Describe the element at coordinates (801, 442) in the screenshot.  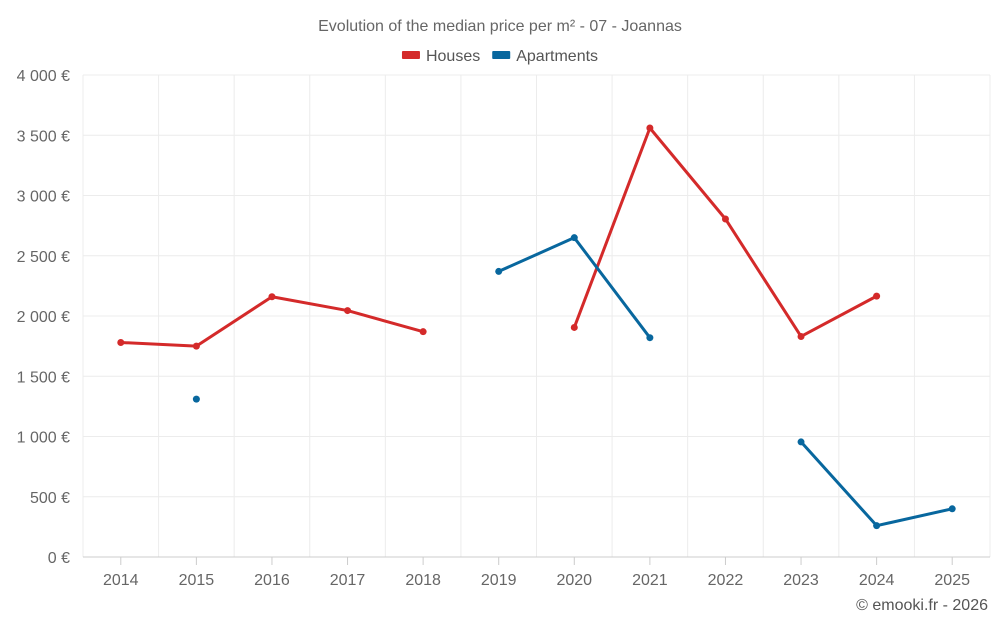
I see `apartments-point-2023` at that location.